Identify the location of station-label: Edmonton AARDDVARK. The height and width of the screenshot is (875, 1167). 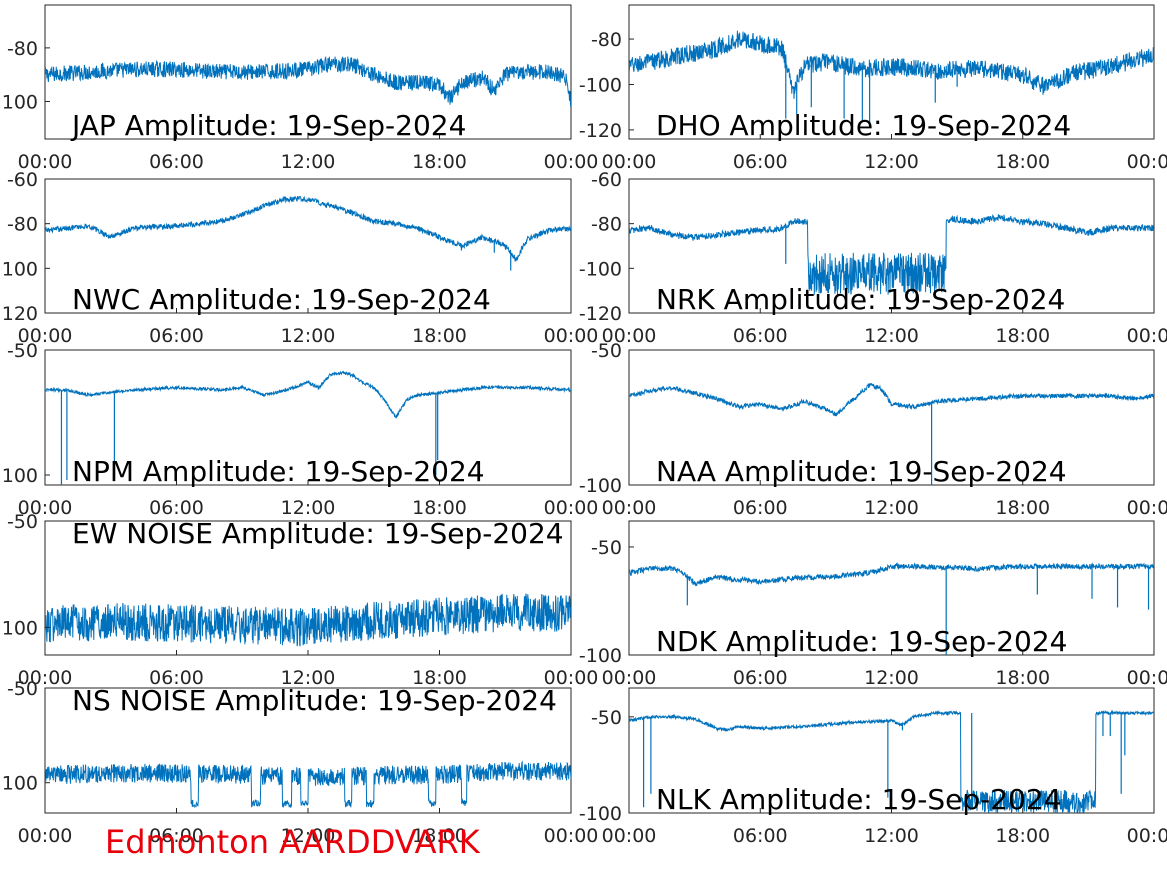
(293, 842).